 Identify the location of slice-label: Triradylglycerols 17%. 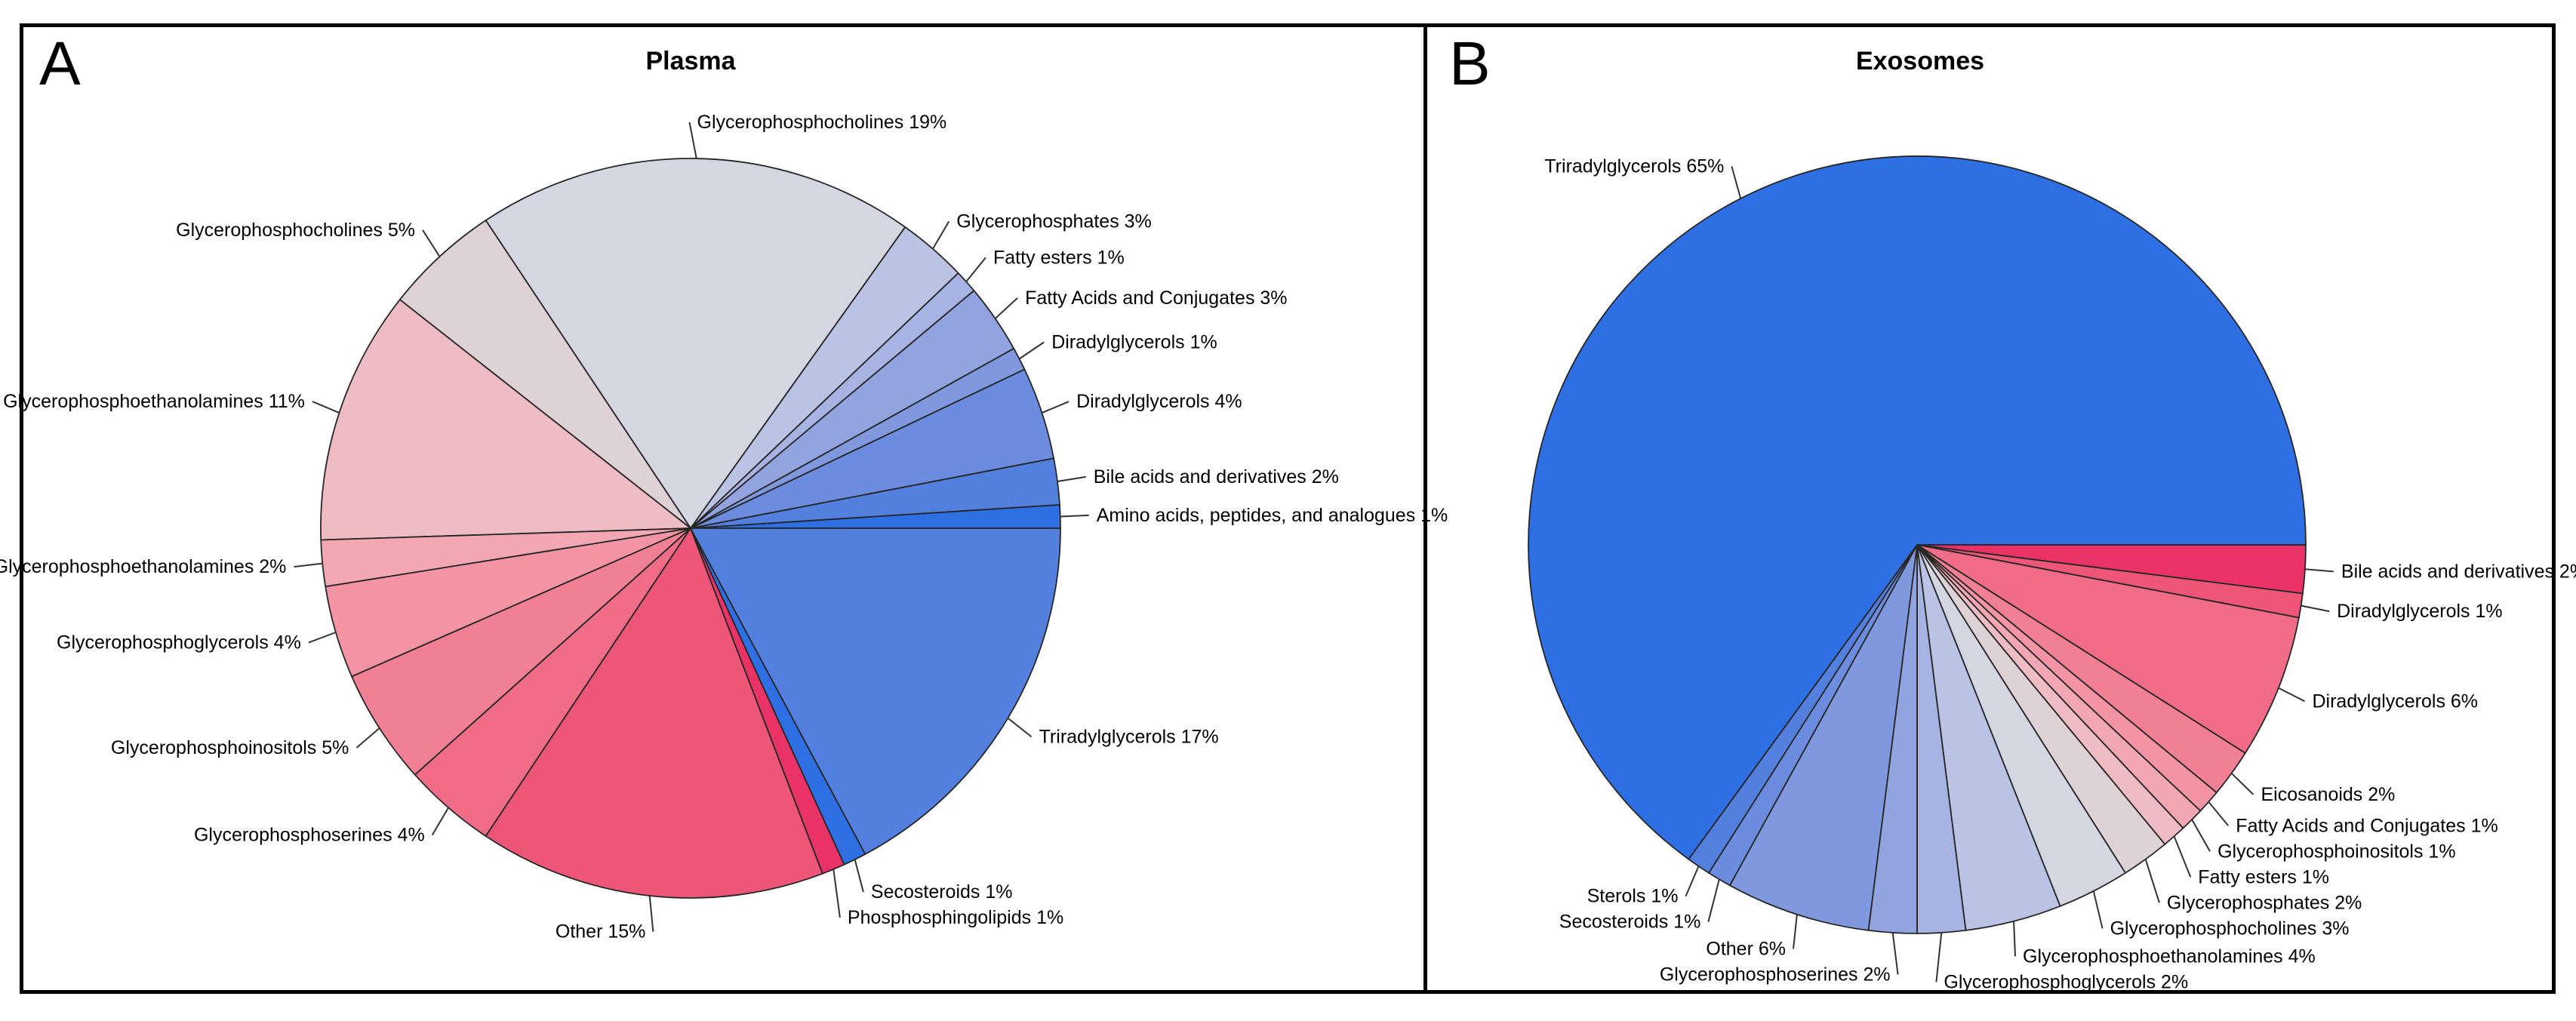
(1129, 736).